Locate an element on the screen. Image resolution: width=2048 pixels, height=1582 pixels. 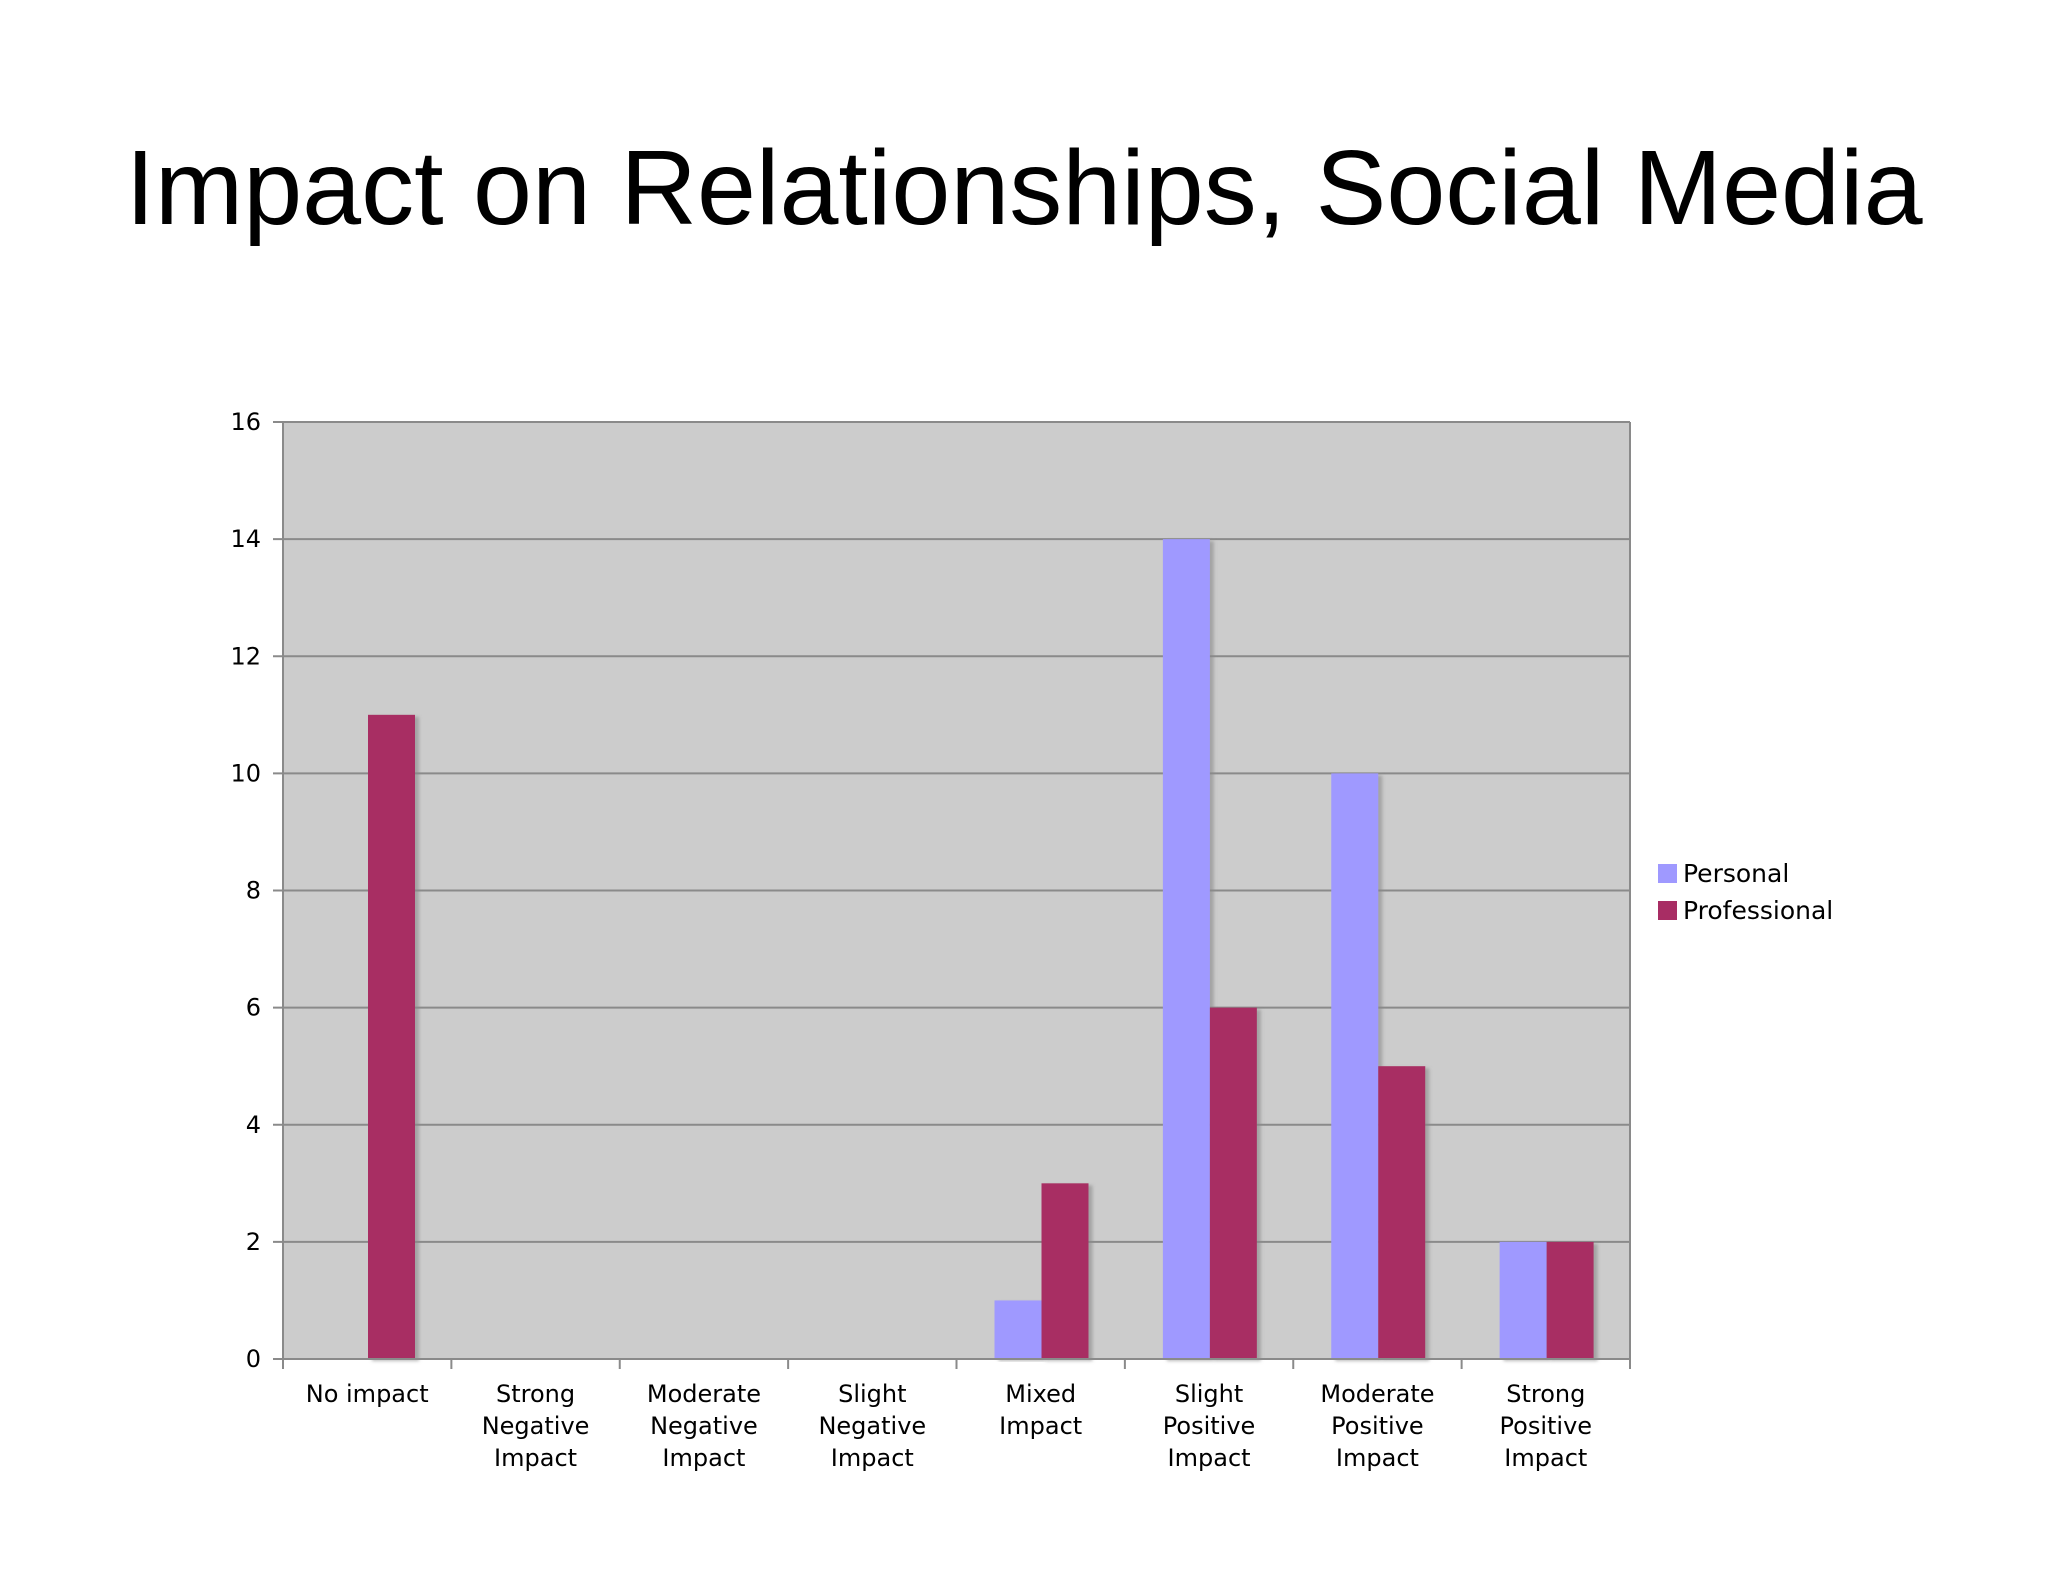
y-tick-label-8: 8 is located at coordinates (253, 891).